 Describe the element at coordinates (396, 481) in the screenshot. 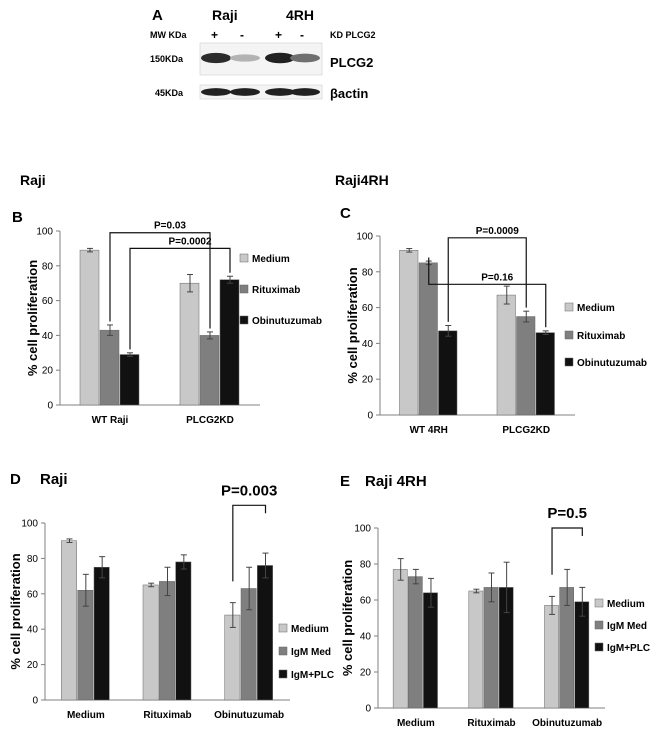

I see `chart-title-raji4rh-e: Raji 4RH` at that location.